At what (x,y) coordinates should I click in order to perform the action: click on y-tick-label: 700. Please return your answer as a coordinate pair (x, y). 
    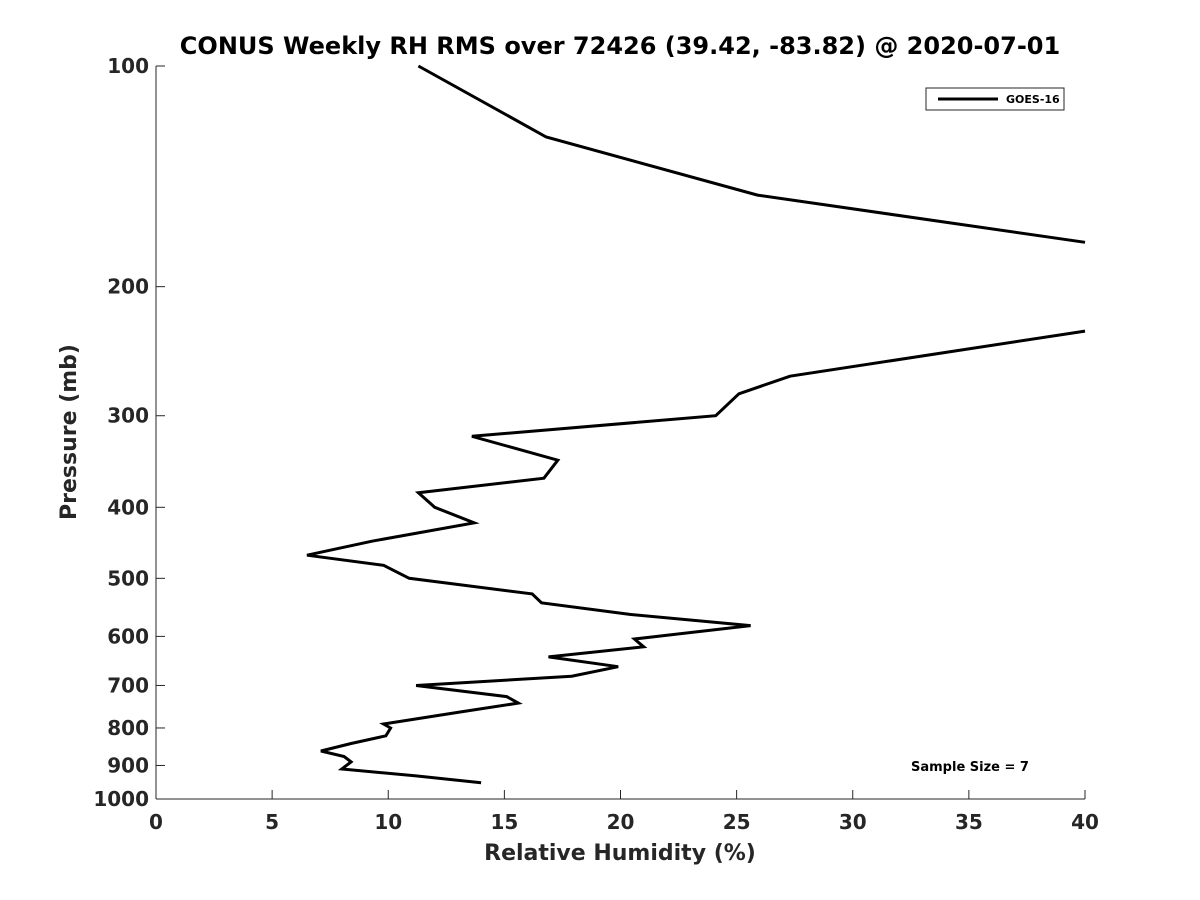
    Looking at the image, I should click on (128, 685).